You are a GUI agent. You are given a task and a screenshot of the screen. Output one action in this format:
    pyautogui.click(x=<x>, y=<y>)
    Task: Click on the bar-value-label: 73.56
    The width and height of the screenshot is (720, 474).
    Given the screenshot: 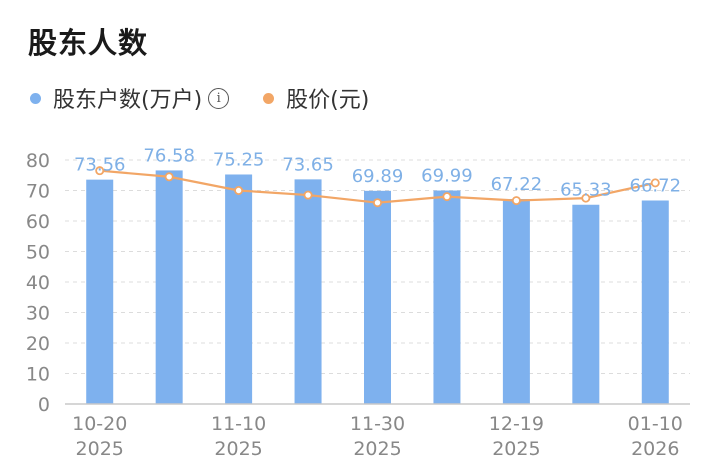 What is the action you would take?
    pyautogui.click(x=100, y=165)
    